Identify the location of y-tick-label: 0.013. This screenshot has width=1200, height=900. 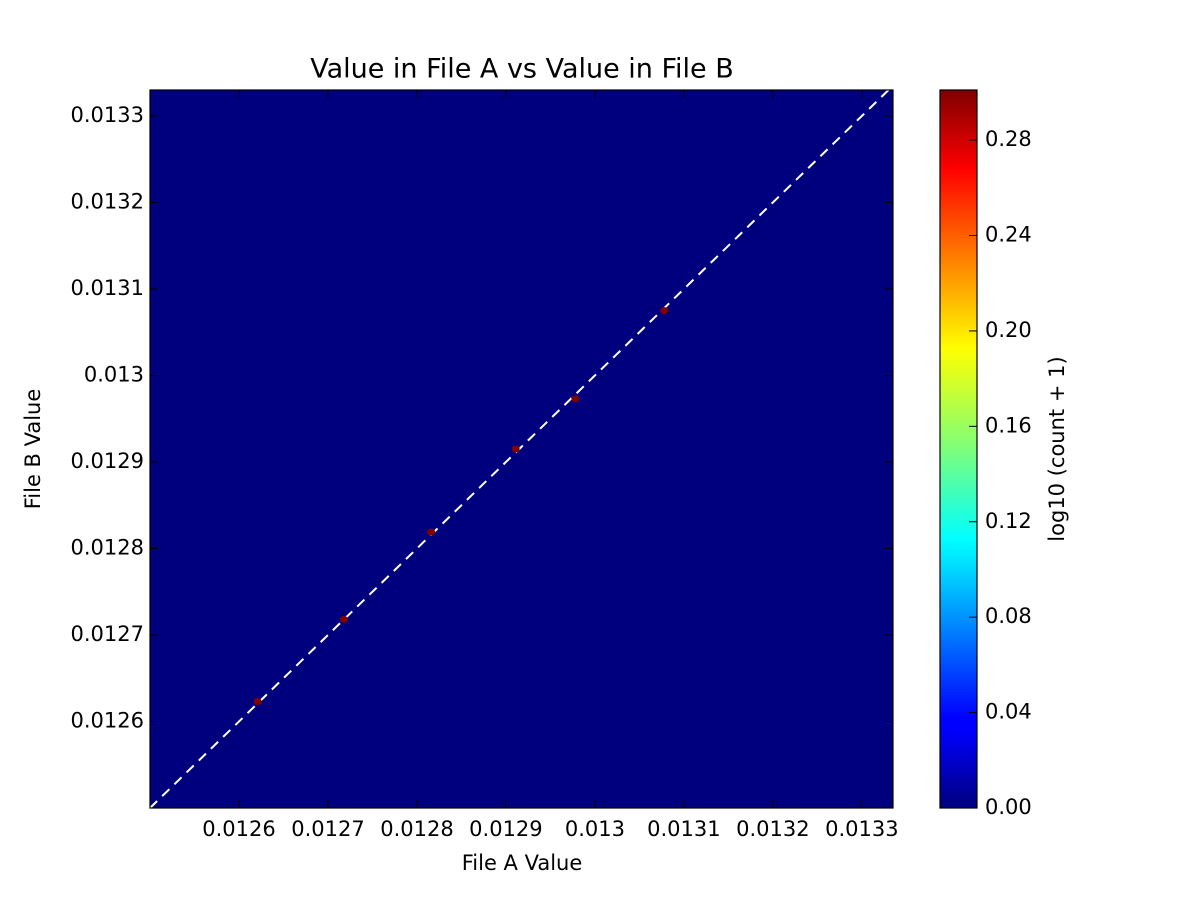
(114, 374).